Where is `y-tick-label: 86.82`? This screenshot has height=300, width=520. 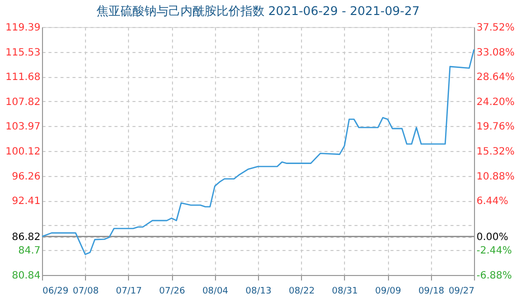 y-tick-label: 86.82 is located at coordinates (26, 238).